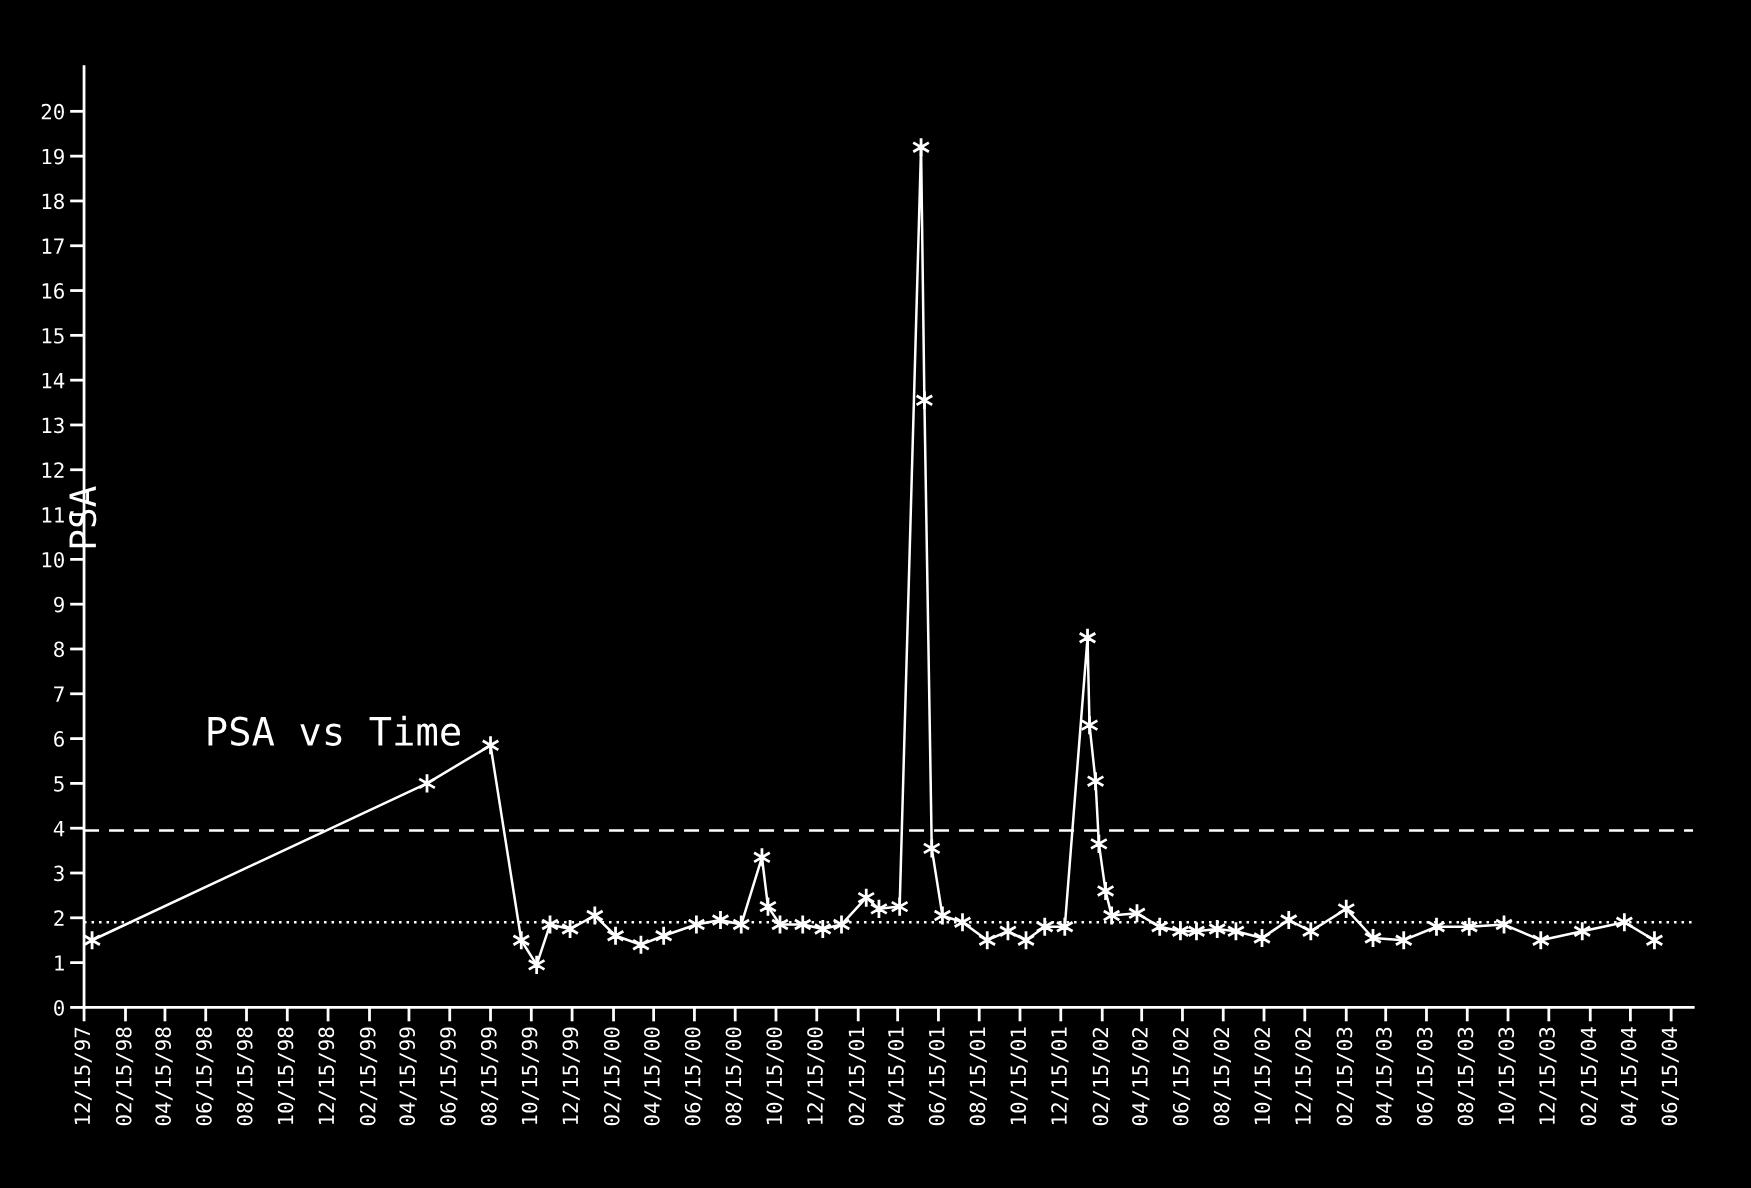 The height and width of the screenshot is (1188, 1751). Describe the element at coordinates (59, 873) in the screenshot. I see `y-tick-label: 3` at that location.